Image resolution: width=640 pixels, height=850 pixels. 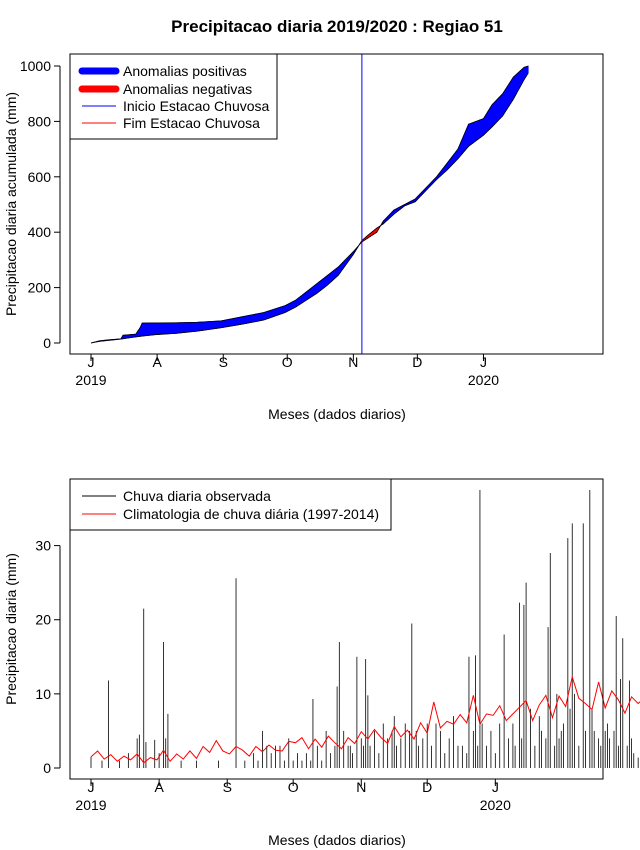 What do you see at coordinates (43, 546) in the screenshot?
I see `y-tick-label-2: 30` at bounding box center [43, 546].